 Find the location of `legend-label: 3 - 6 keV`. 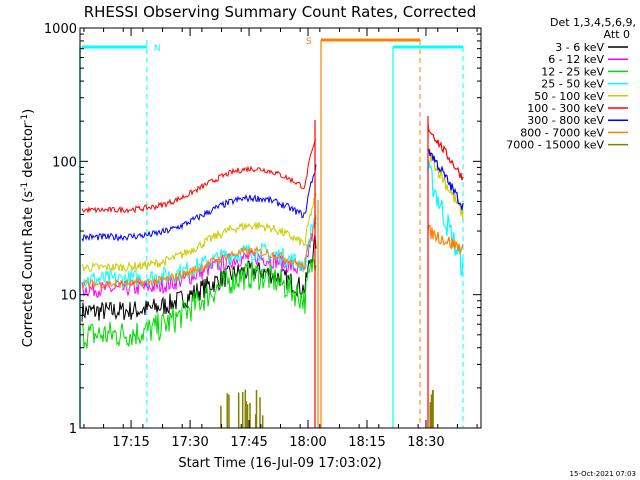

legend-label: 3 - 6 keV is located at coordinates (579, 47).